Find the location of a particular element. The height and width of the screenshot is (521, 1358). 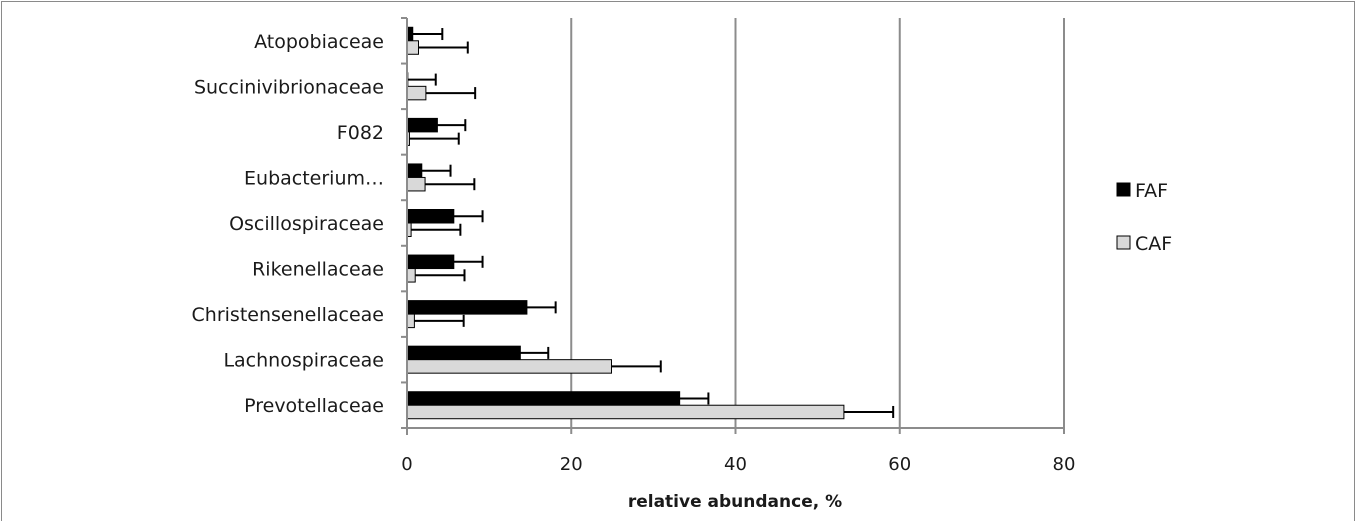

x-tick-label: 60 is located at coordinates (899, 464).